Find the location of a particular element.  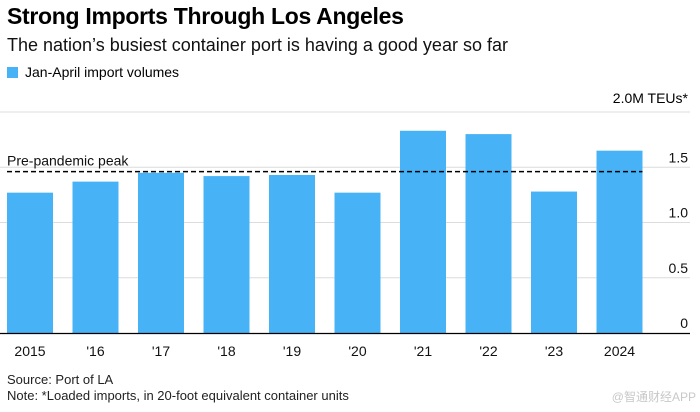

y-axis-top-label: 2.0M TEUs* is located at coordinates (650, 98).